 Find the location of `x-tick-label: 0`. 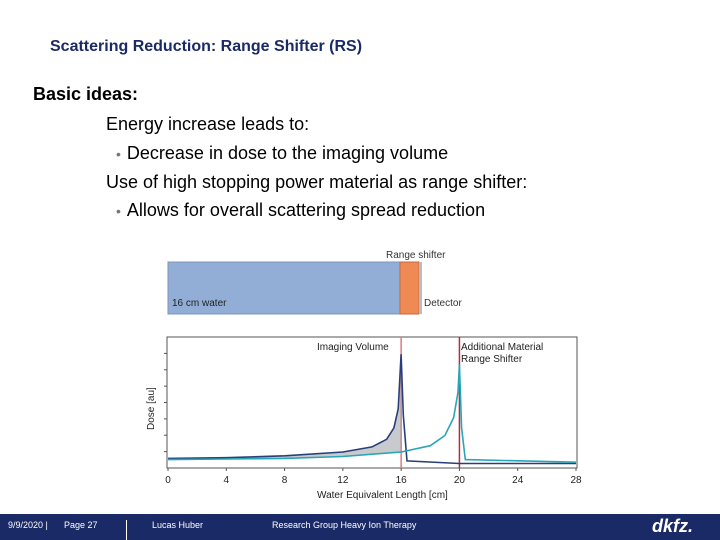

x-tick-label: 0 is located at coordinates (168, 480).